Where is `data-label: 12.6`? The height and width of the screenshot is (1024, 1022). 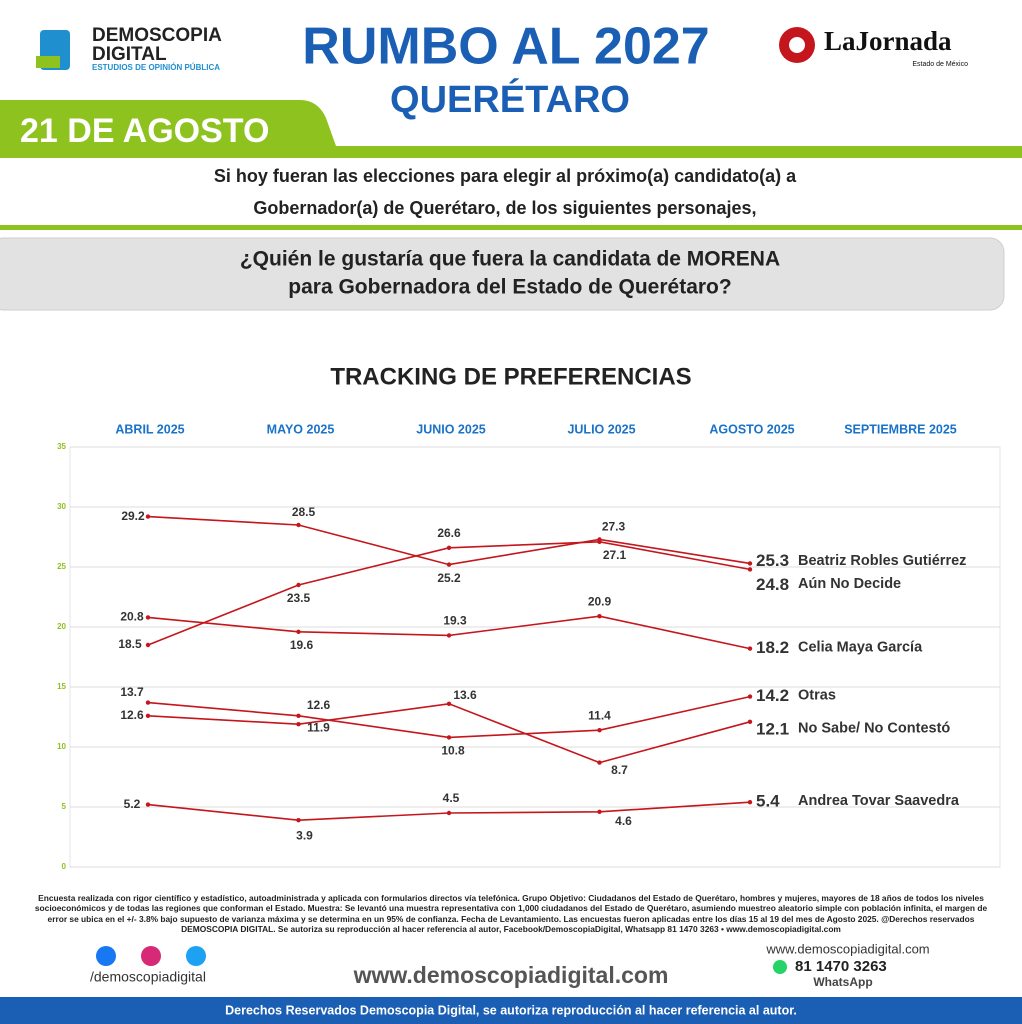
data-label: 12.6 is located at coordinates (132, 715).